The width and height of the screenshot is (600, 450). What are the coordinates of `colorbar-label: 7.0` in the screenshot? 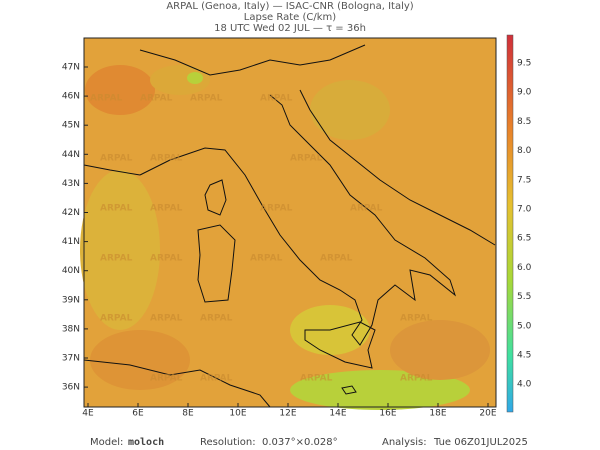 It's located at (524, 210).